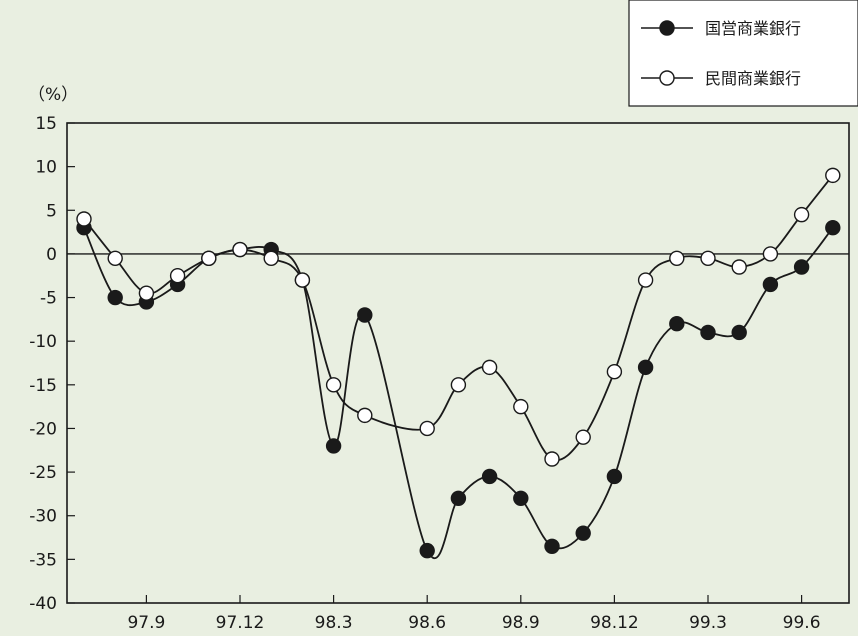 The width and height of the screenshot is (858, 636). What do you see at coordinates (51, 211) in the screenshot?
I see `y-tick-label: 5` at bounding box center [51, 211].